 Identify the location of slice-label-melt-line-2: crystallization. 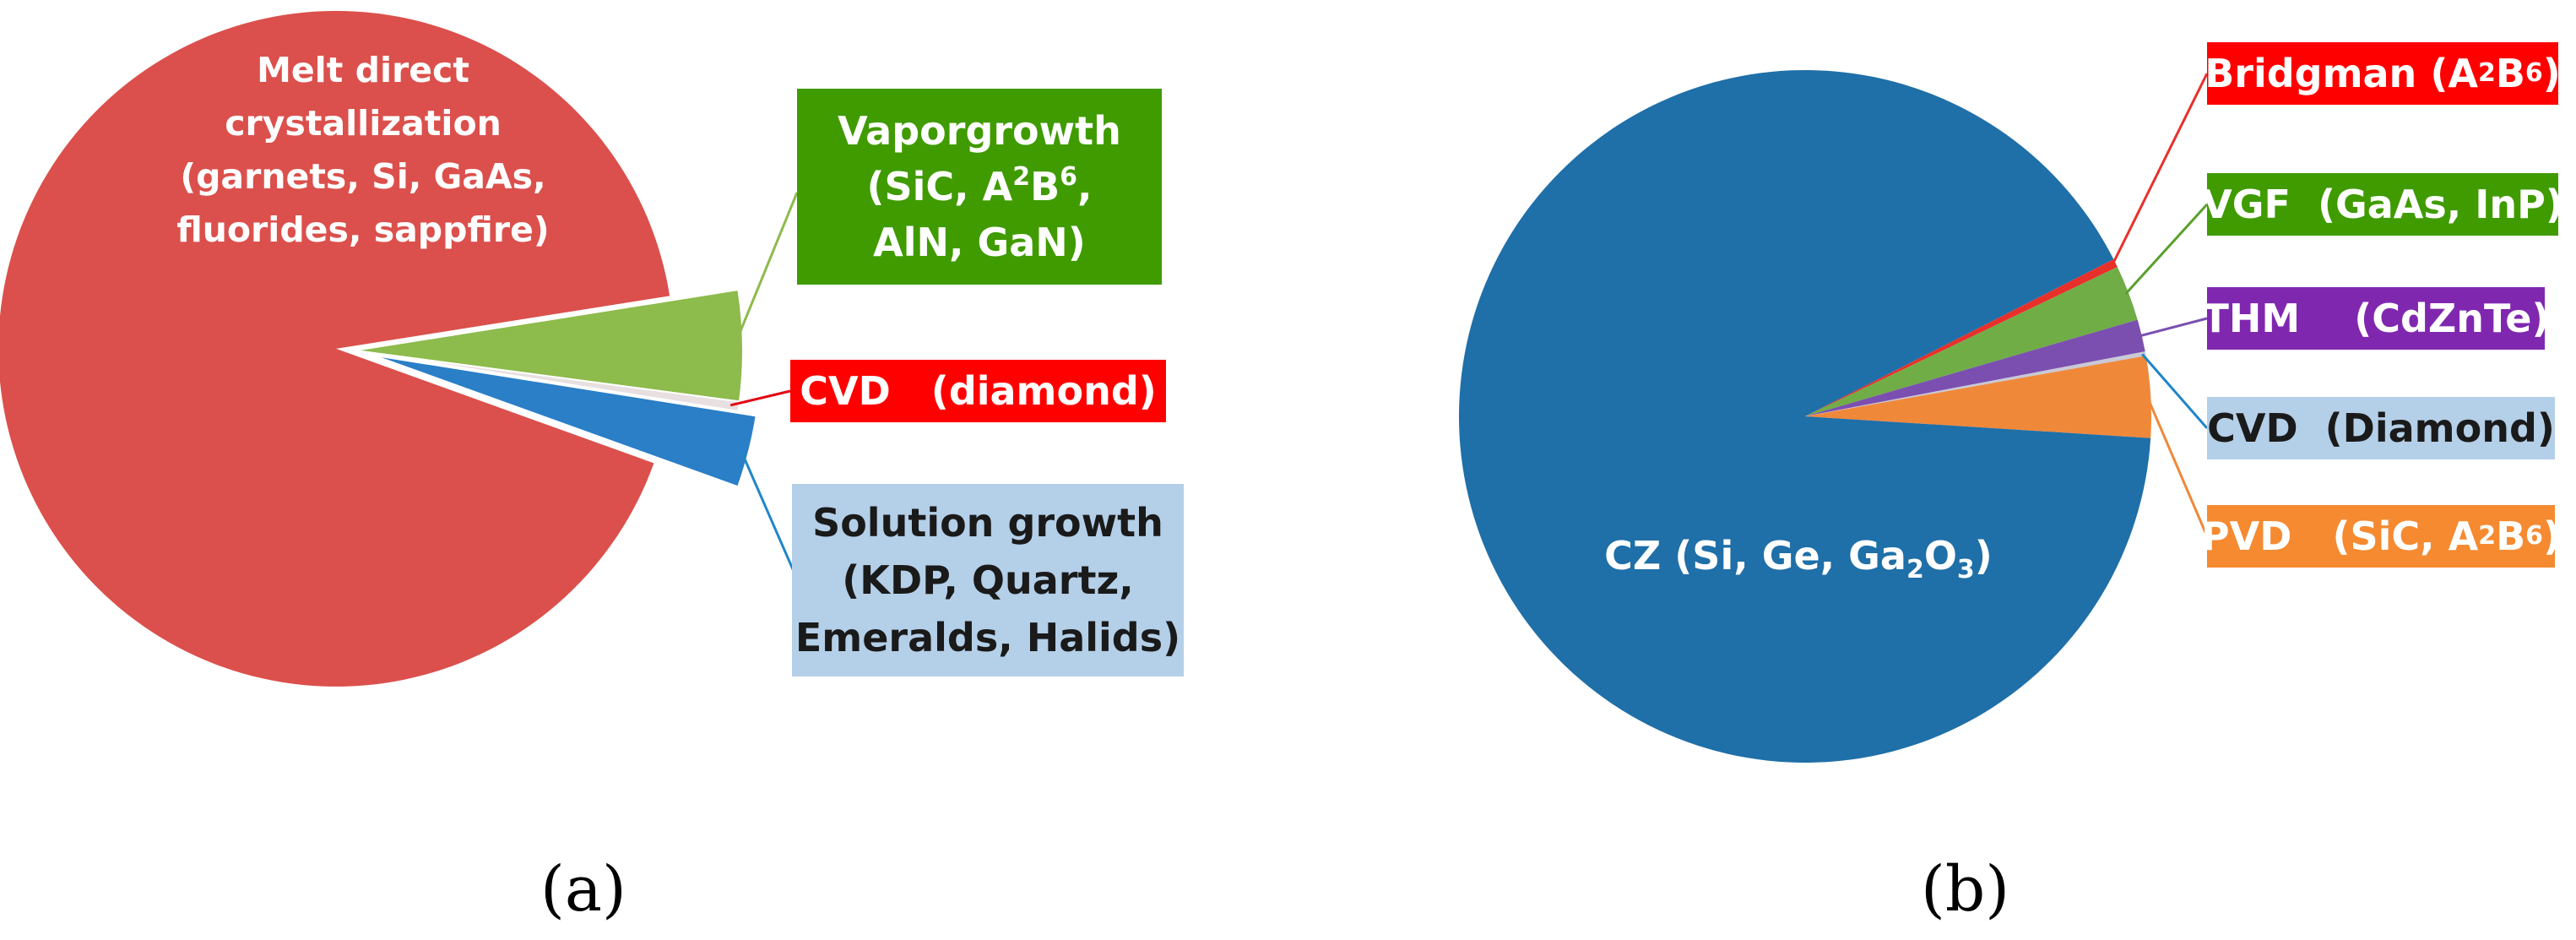
(363, 123).